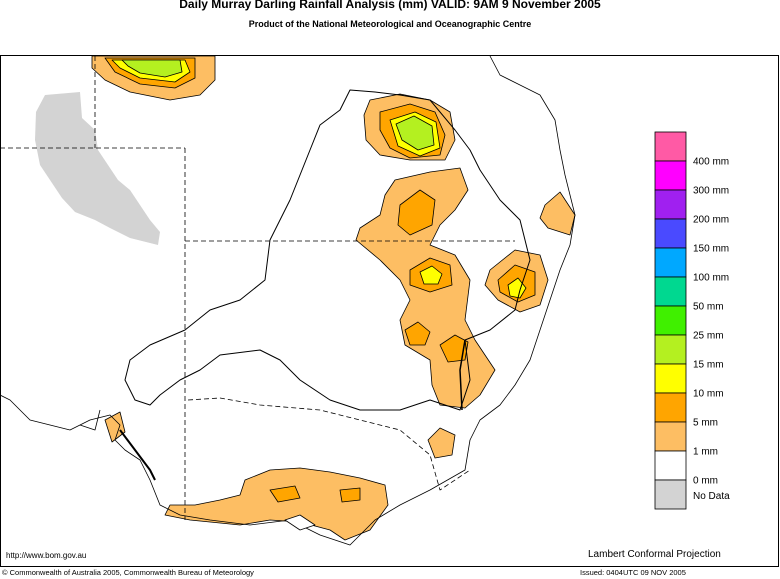 This screenshot has height=579, width=780. What do you see at coordinates (462, 375) in the screenshot?
I see `basin-boundary` at bounding box center [462, 375].